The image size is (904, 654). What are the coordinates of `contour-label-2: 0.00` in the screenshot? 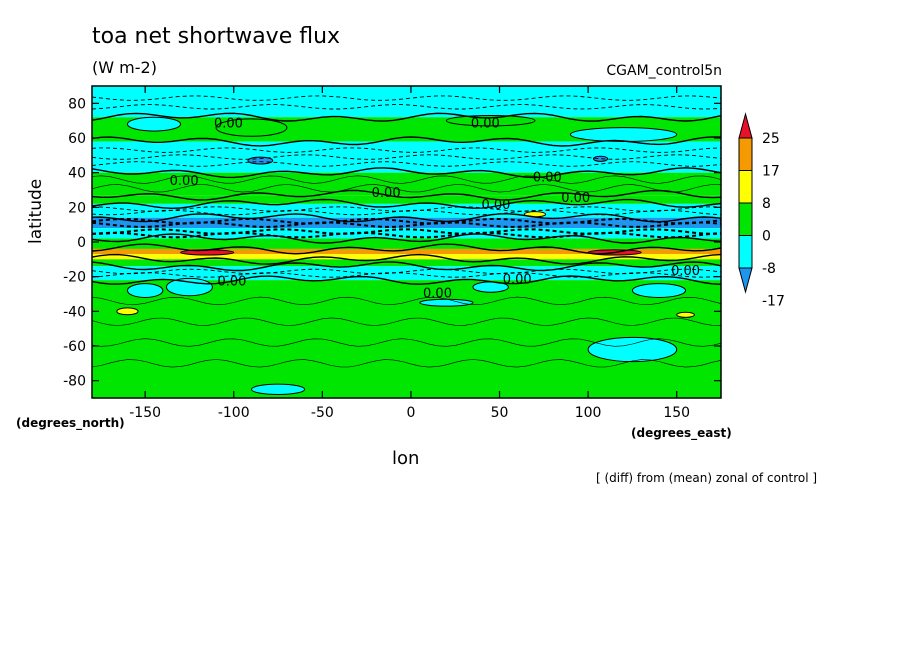 It's located at (184, 181).